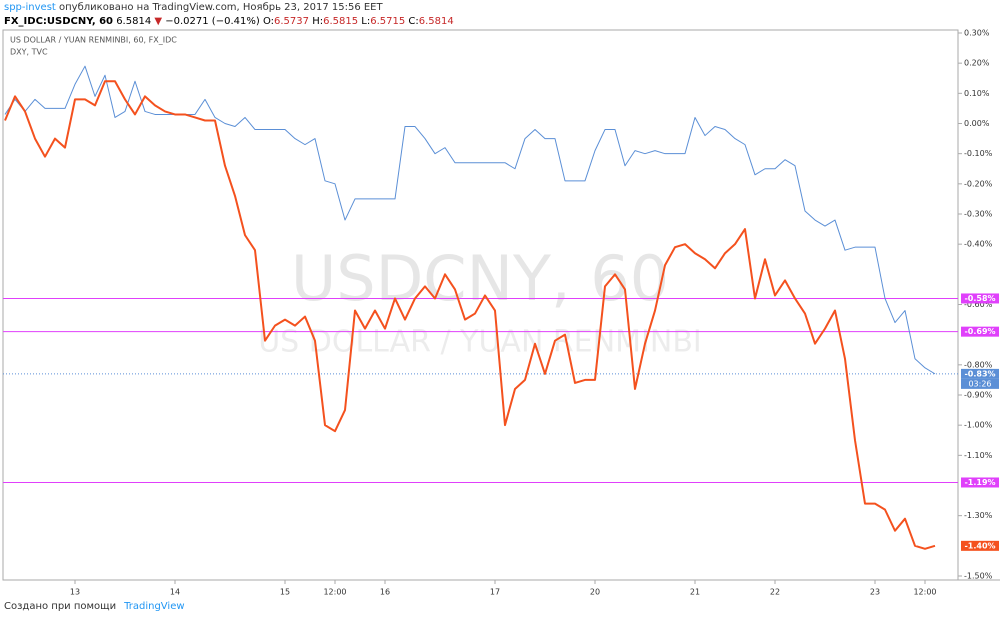 This screenshot has height=622, width=1000. I want to click on countdown-box, so click(980, 383).